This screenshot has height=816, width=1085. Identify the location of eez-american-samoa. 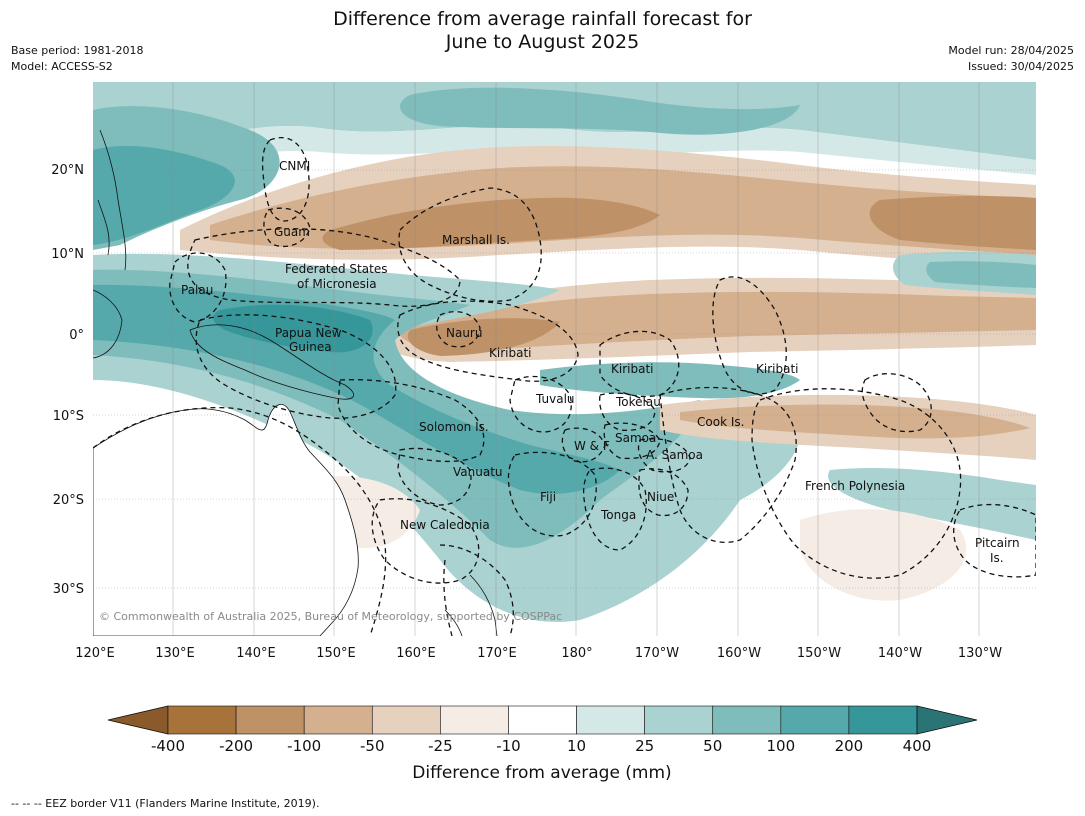
(664, 455).